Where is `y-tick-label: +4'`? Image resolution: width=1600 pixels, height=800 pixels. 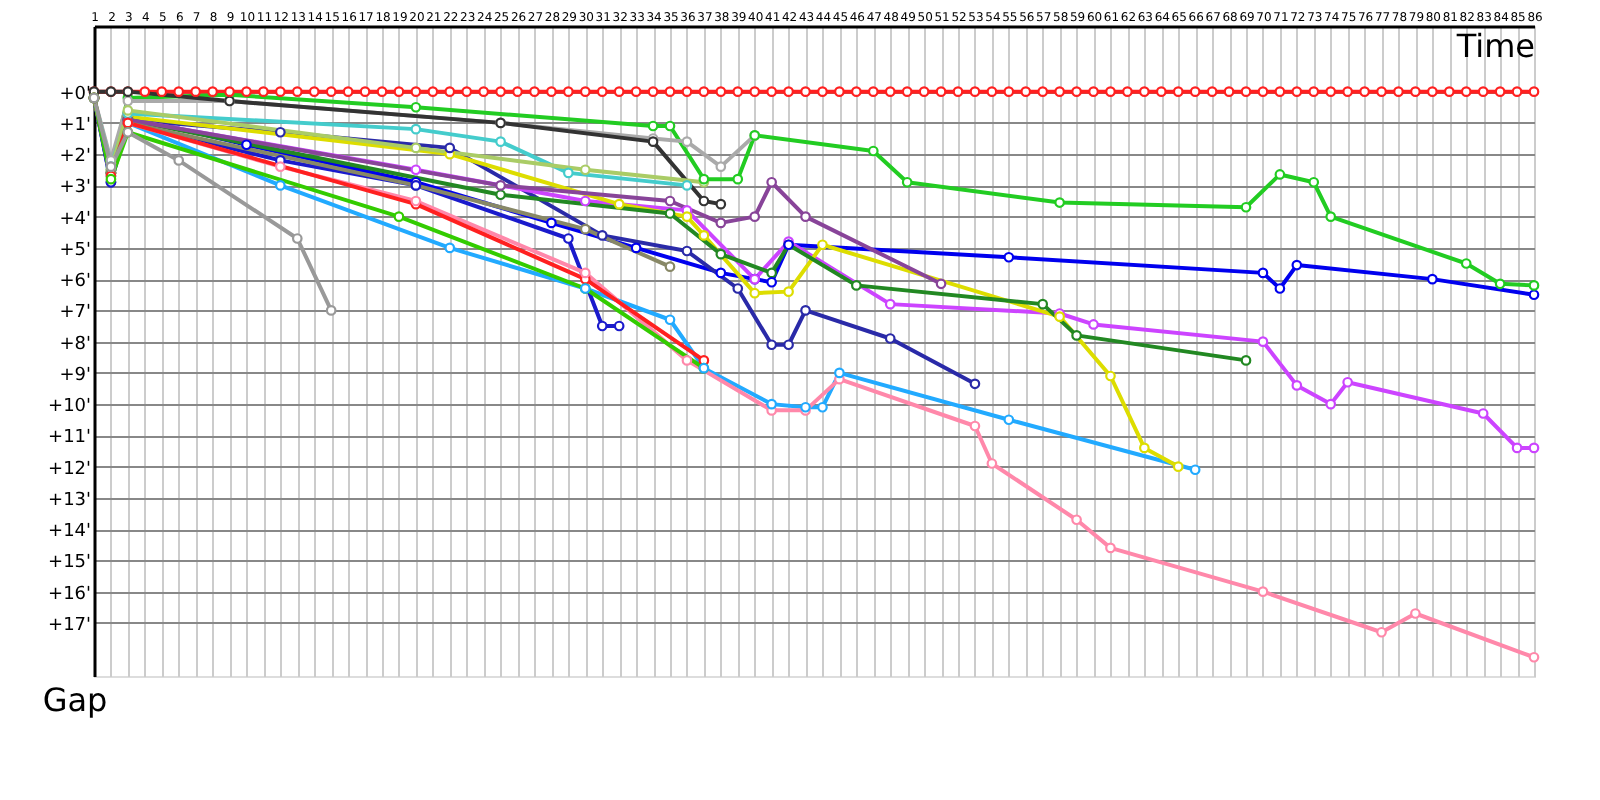 y-tick-label: +4' is located at coordinates (75, 219).